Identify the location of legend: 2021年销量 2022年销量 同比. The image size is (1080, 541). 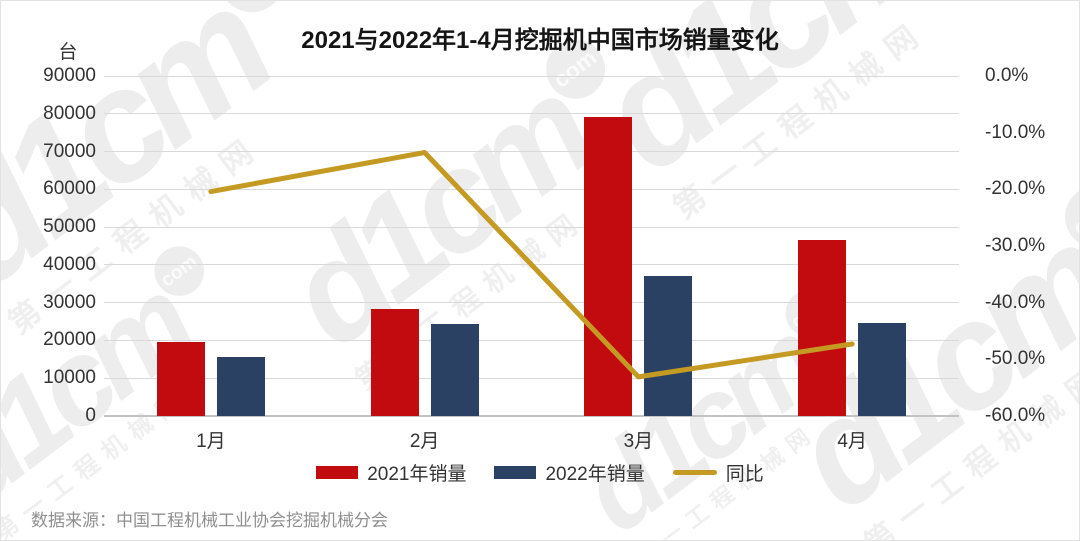
(540, 472).